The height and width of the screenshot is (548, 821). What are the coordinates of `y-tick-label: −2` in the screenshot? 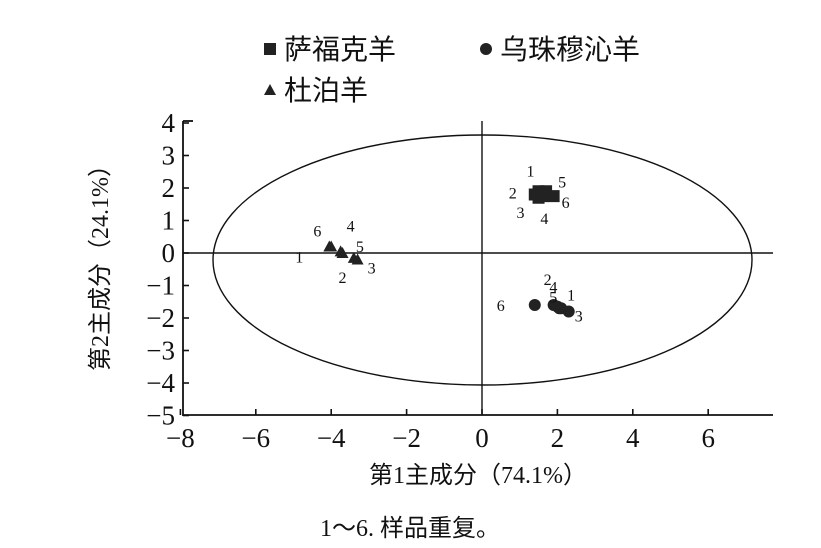 It's located at (160, 318).